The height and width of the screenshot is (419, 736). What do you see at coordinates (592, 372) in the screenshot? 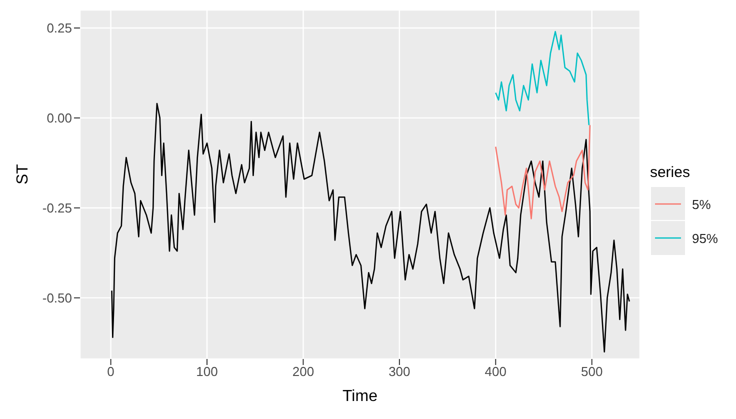
I see `x-tick-label: 500` at bounding box center [592, 372].